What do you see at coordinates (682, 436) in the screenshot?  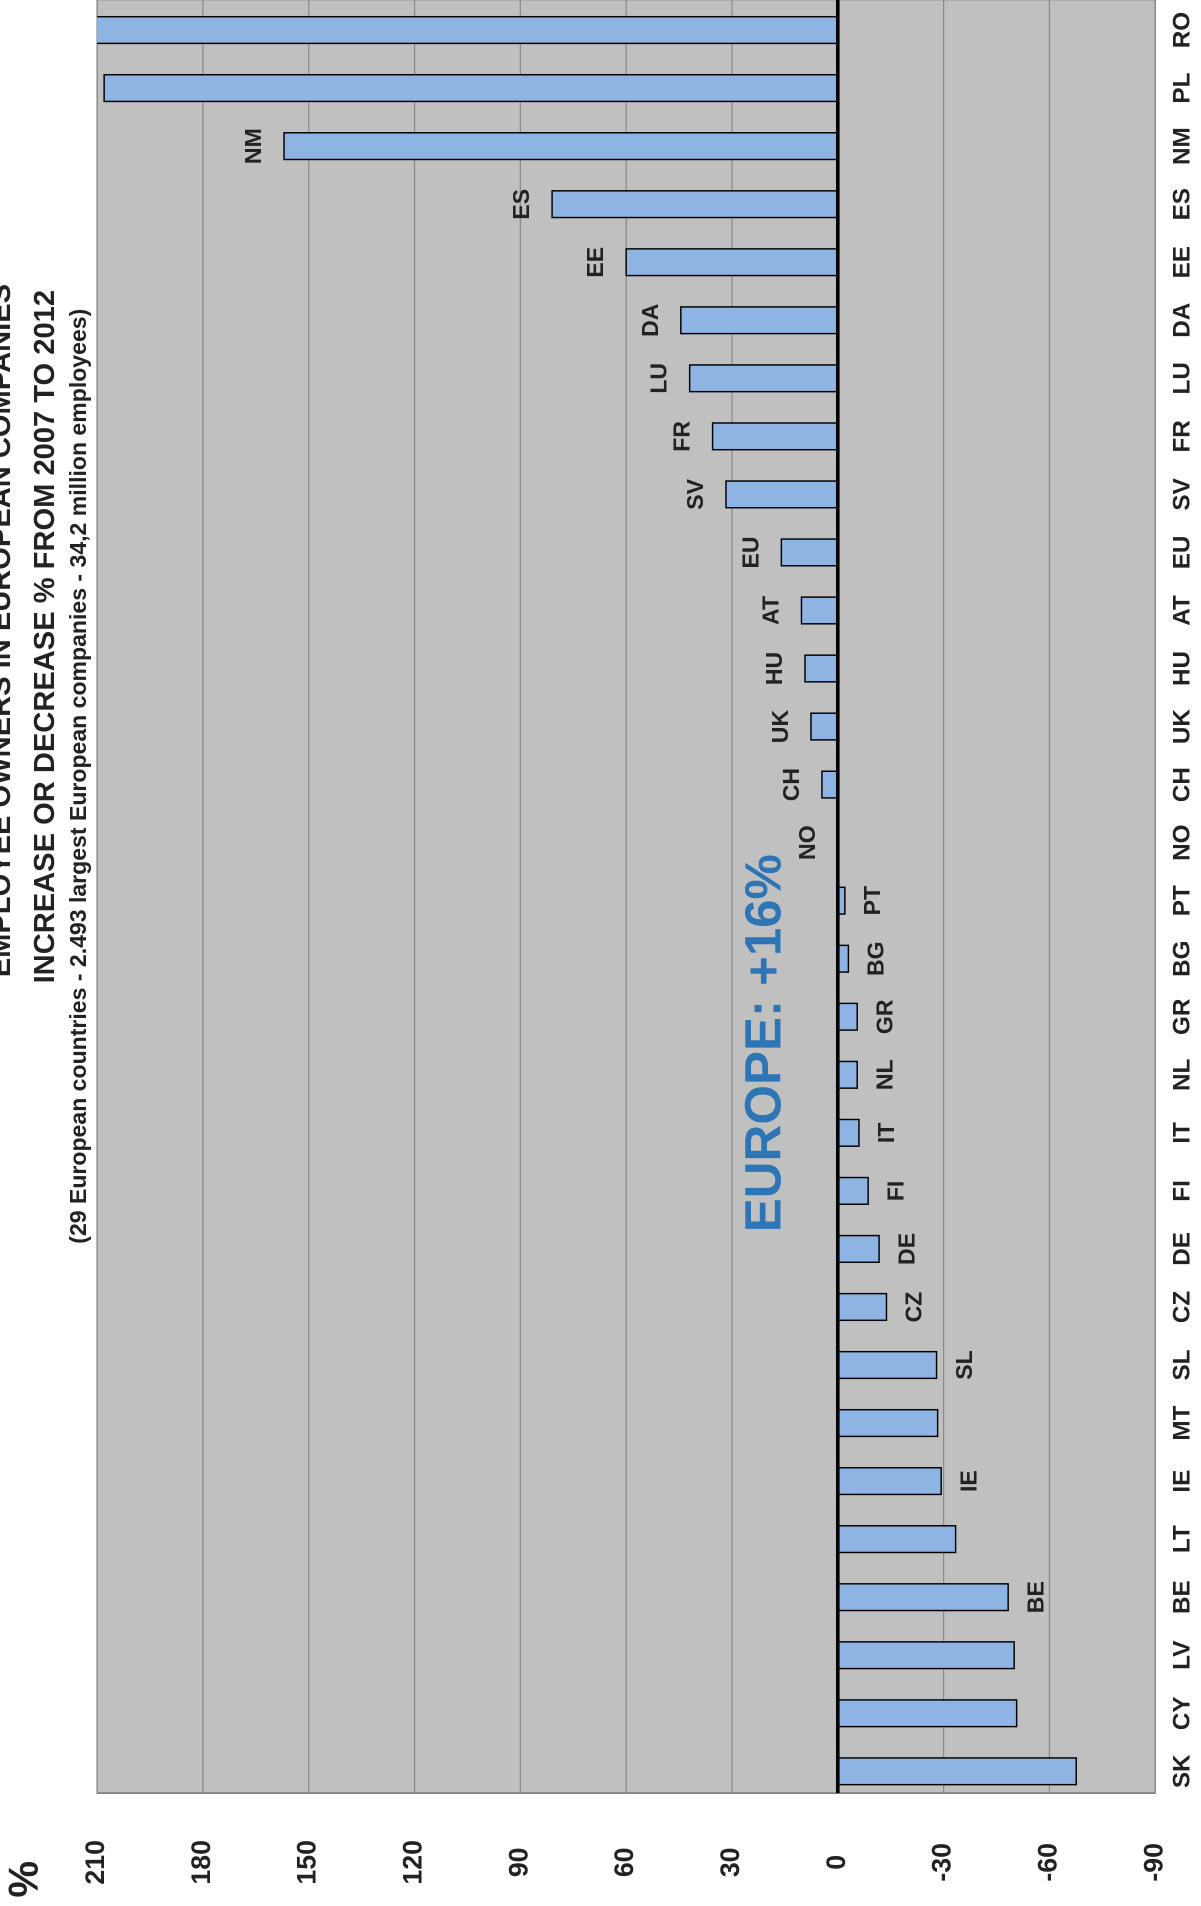 I see `bar-label: FR` at bounding box center [682, 436].